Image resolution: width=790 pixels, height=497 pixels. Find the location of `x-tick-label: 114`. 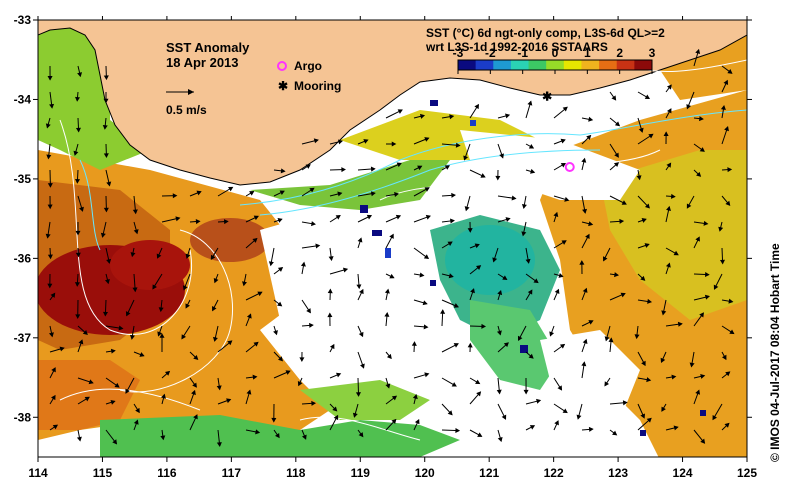

x-tick-label: 114 is located at coordinates (38, 473).